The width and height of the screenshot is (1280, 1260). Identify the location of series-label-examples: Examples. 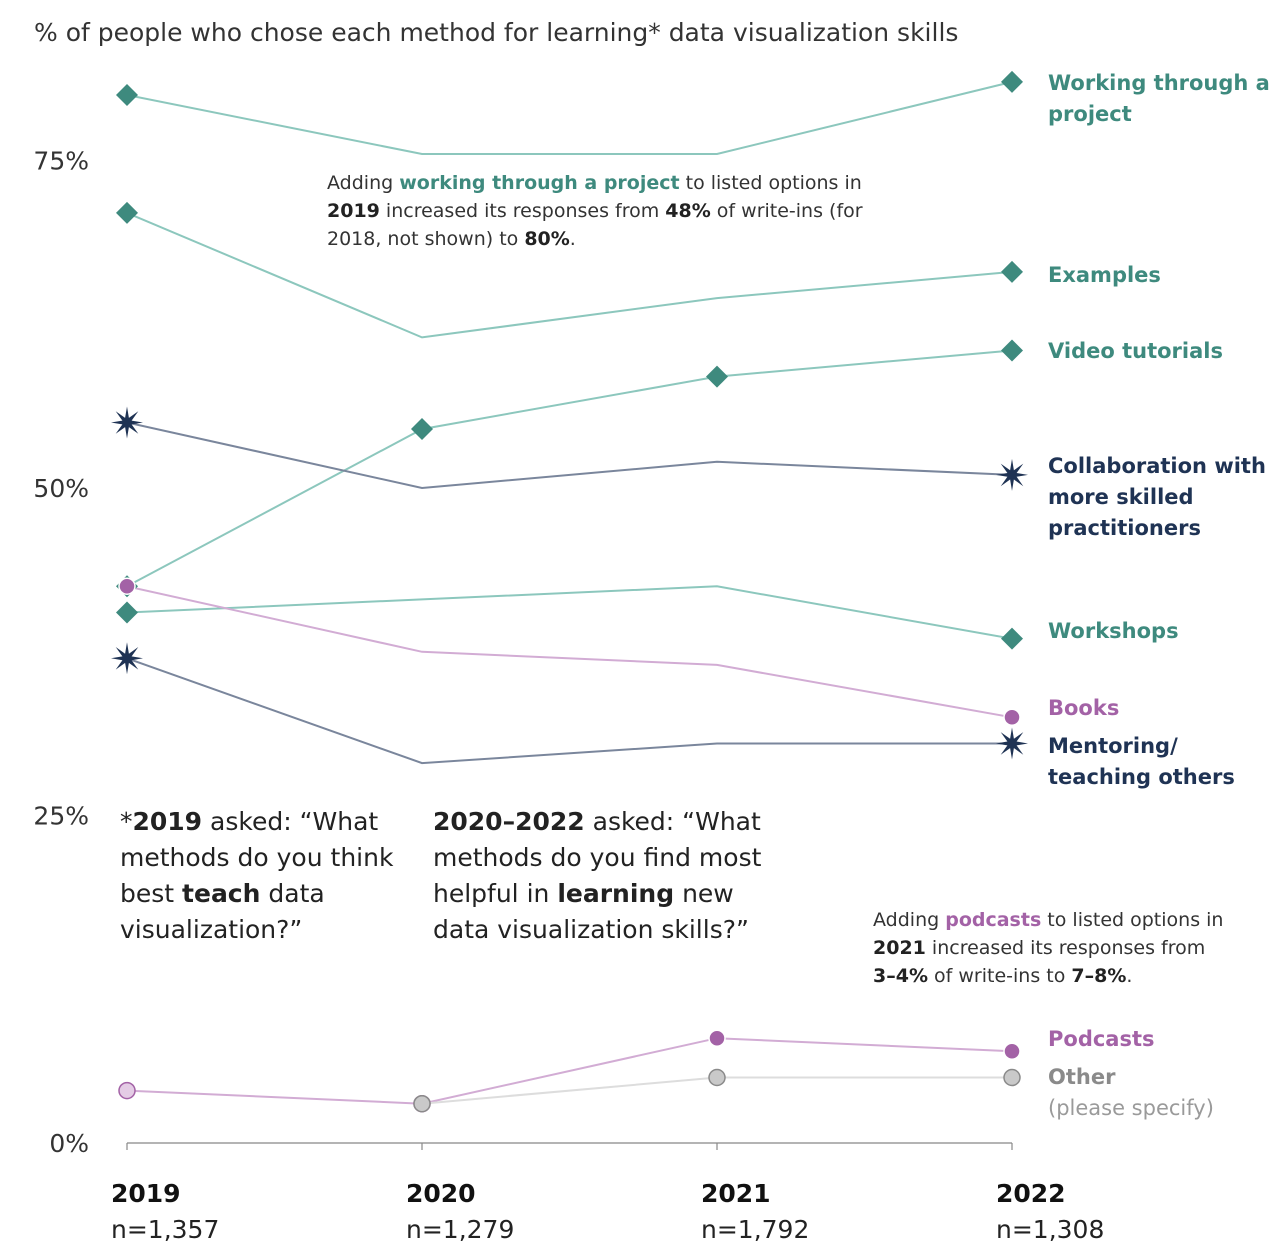
(1104, 275).